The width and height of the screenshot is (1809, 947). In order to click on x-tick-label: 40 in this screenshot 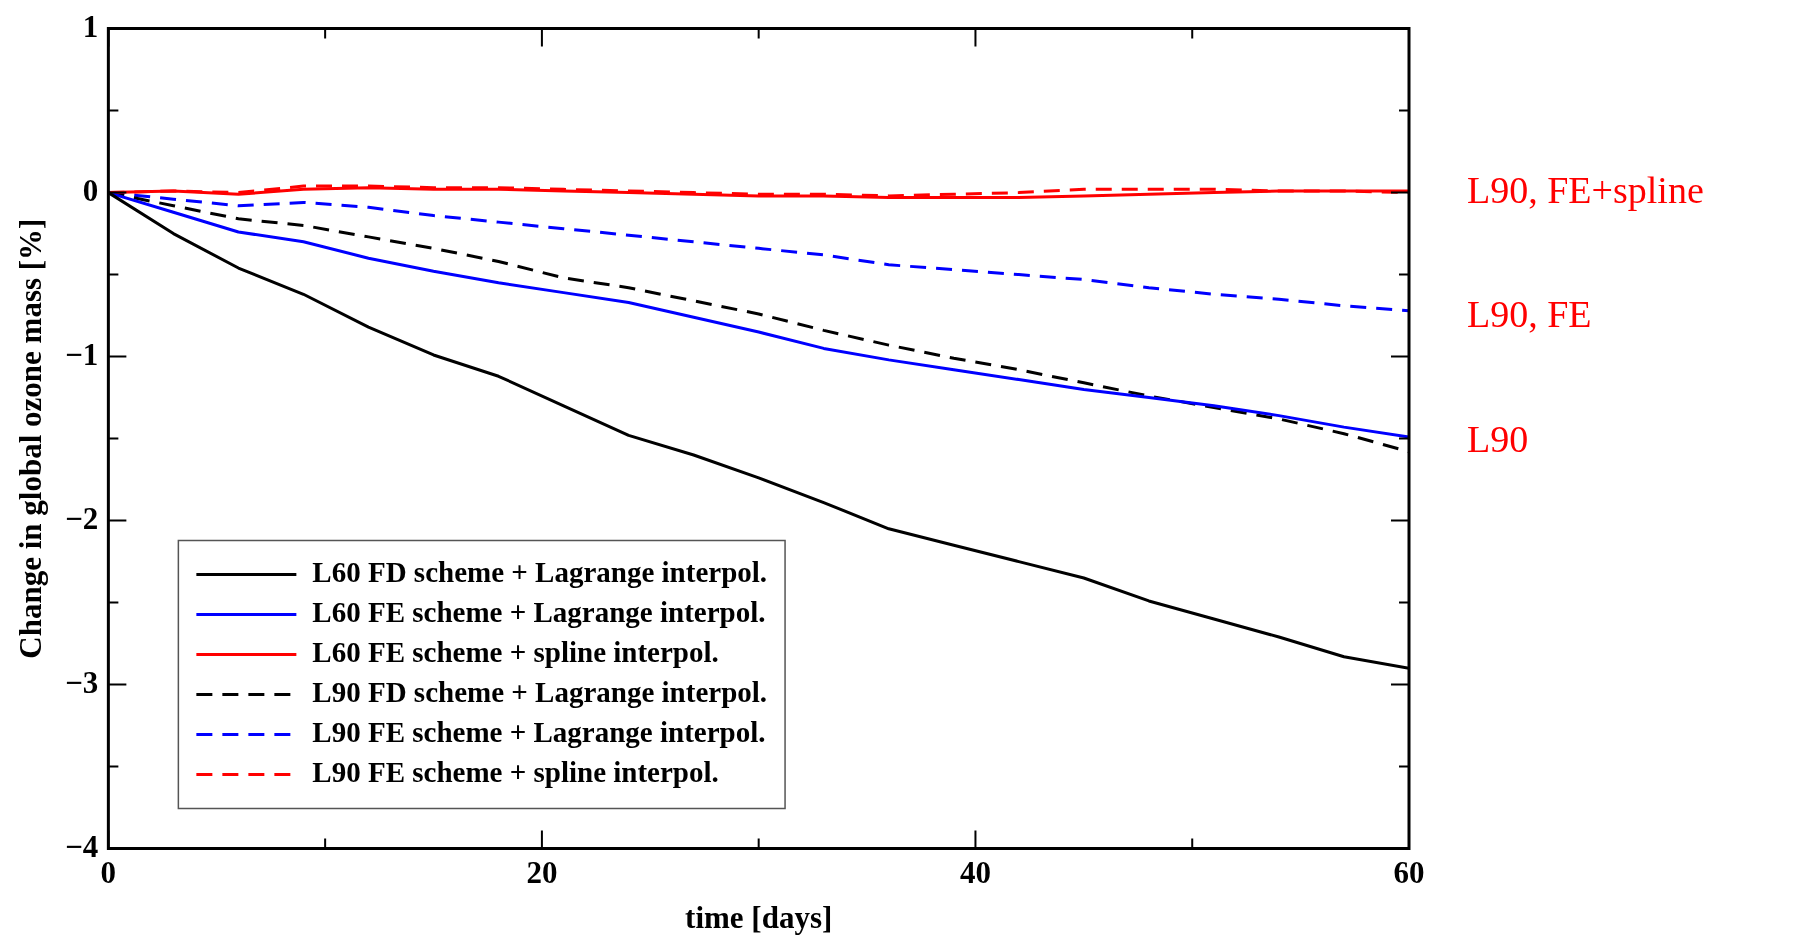, I will do `click(975, 873)`.